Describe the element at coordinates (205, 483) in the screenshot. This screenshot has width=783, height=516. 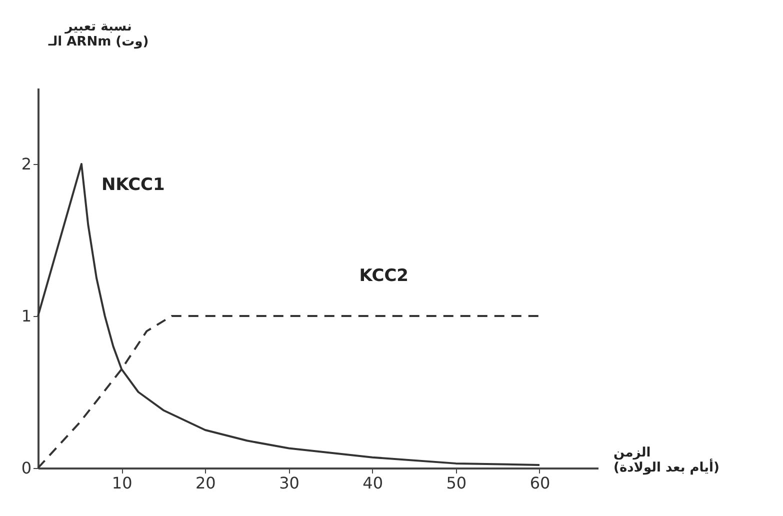
I see `x-tick-label: 20` at that location.